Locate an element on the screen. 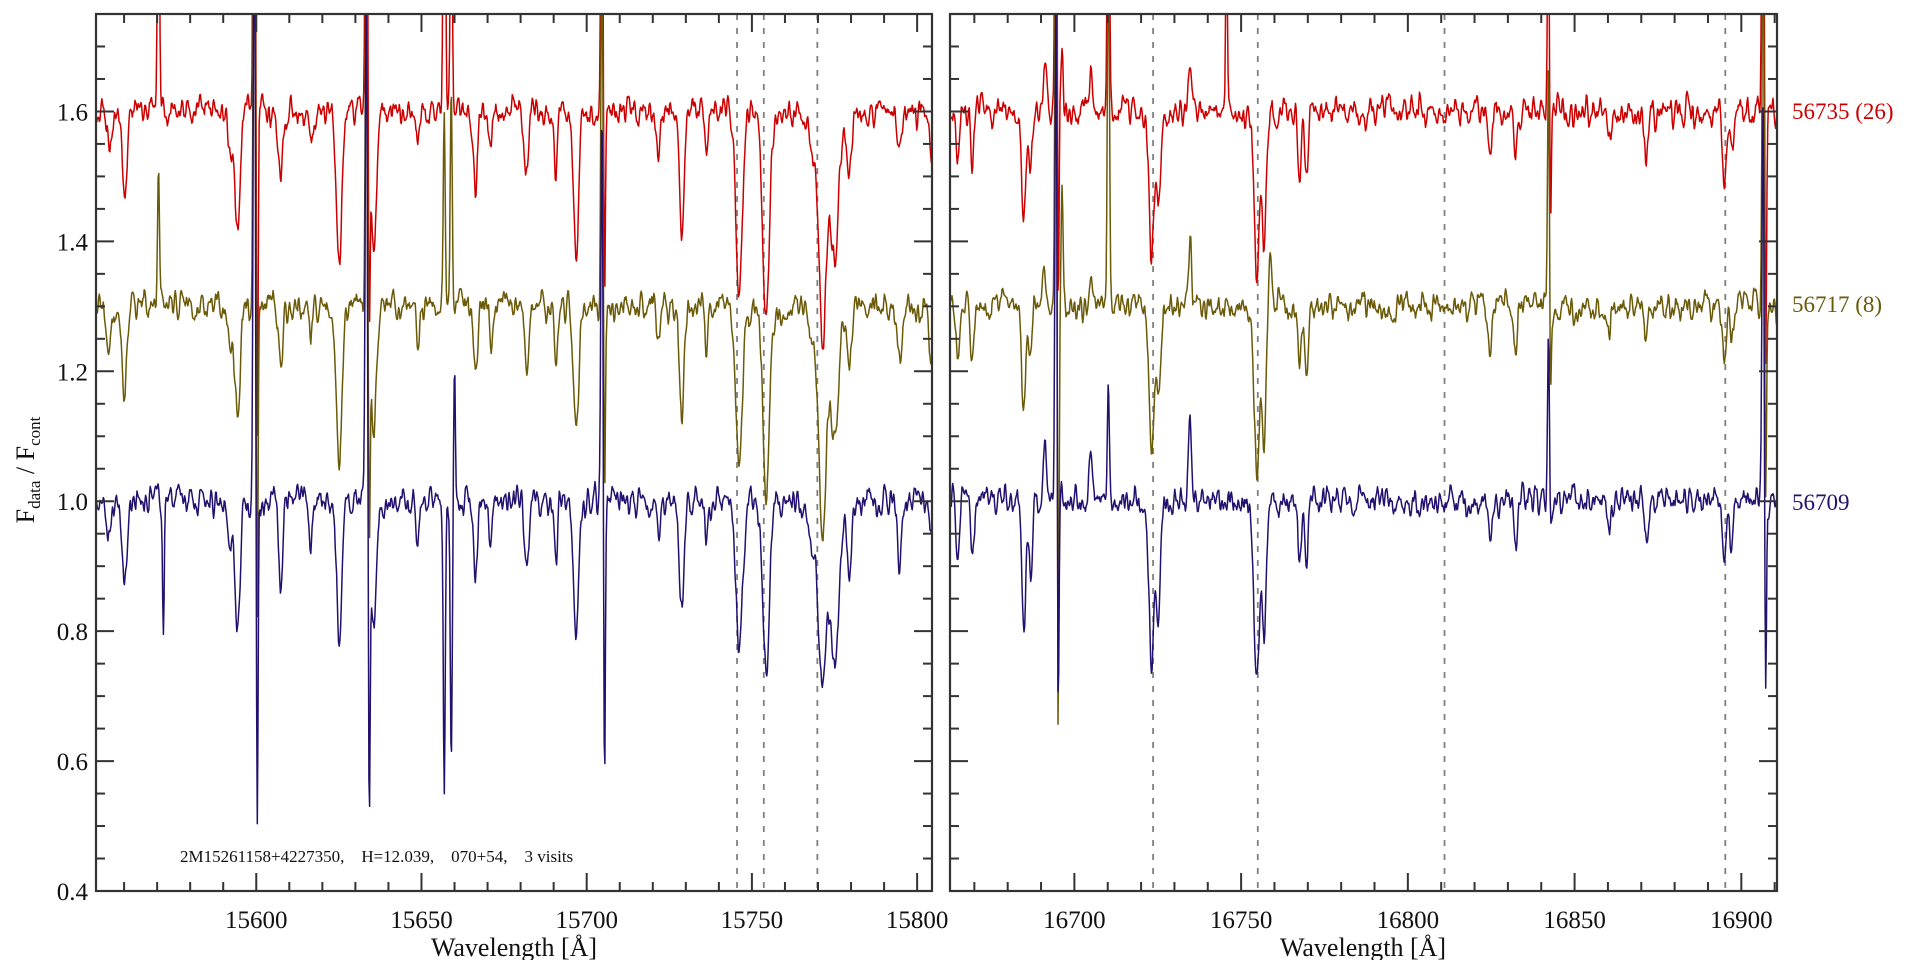 Image resolution: width=1920 pixels, height=960 pixels. series-label-56717: 56717 (8) is located at coordinates (1837, 304).